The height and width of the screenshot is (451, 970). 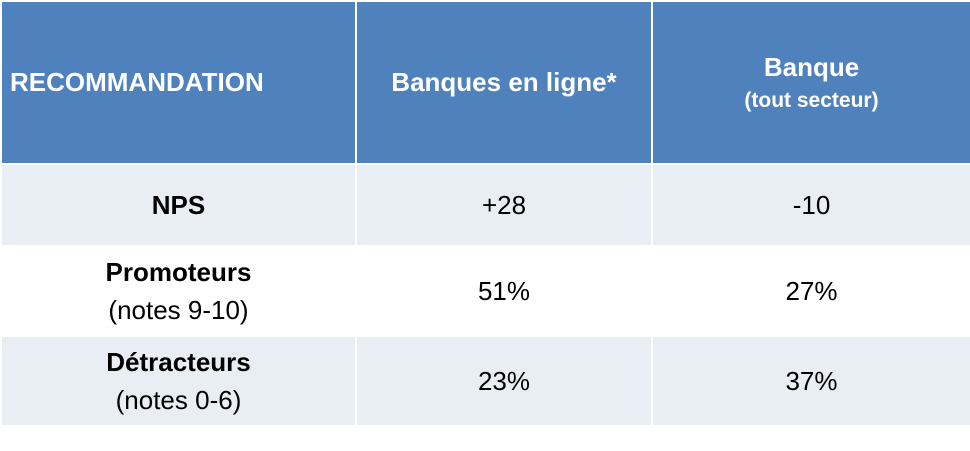 I want to click on header-recommandation: RECOMMANDATION, so click(x=178, y=82).